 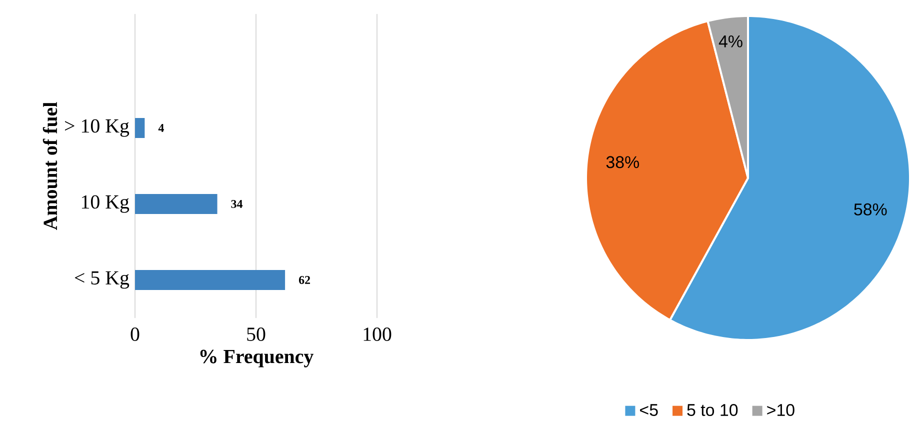 I want to click on y-tick-label: > 10 Kg, so click(x=97, y=128).